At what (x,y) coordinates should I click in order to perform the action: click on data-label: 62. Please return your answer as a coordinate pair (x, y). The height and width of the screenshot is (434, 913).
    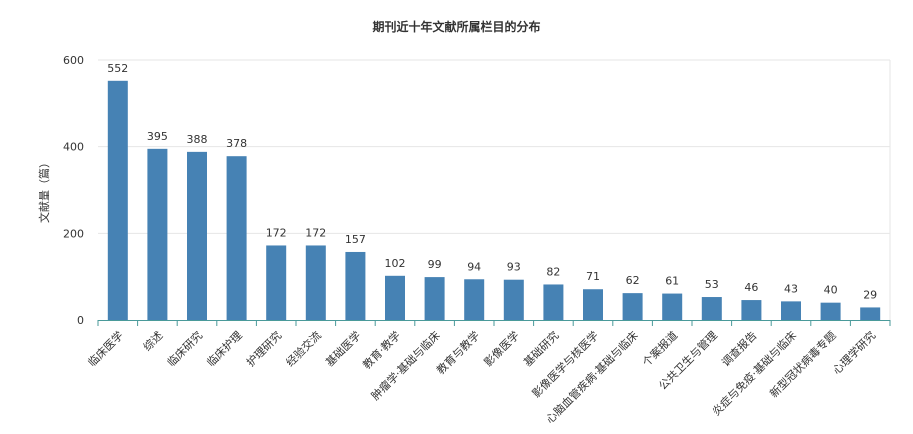
    Looking at the image, I should click on (633, 280).